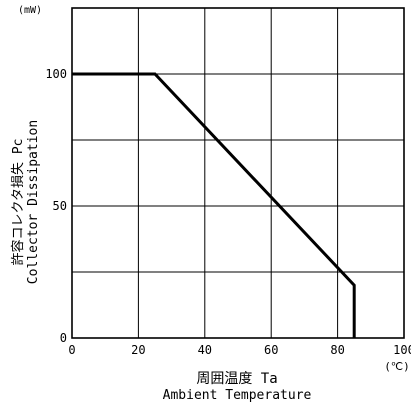  Describe the element at coordinates (337, 350) in the screenshot. I see `x-tick-label: 80` at that location.